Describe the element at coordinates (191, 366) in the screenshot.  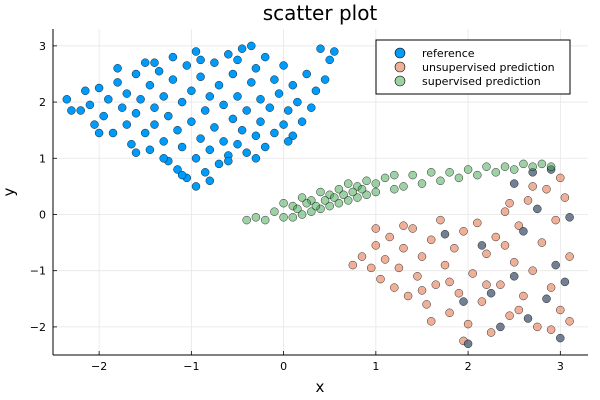
I see `x-tick-label: −1` at that location.